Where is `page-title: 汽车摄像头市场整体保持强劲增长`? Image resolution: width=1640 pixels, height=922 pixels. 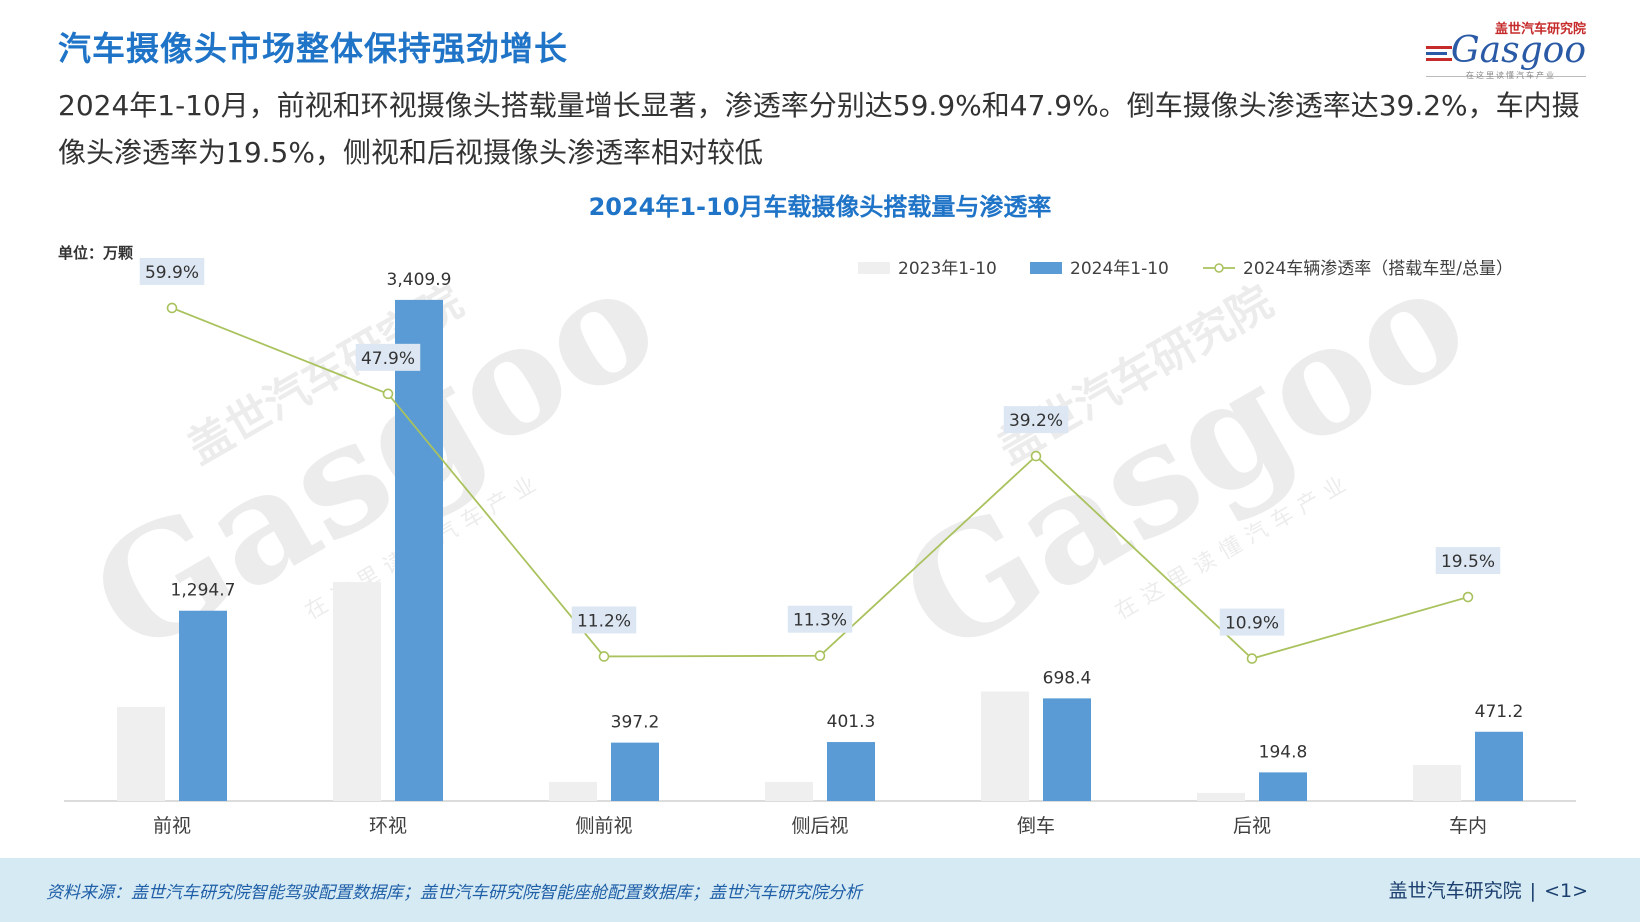 page-title: 汽车摄像头市场整体保持强劲增长 is located at coordinates (313, 48).